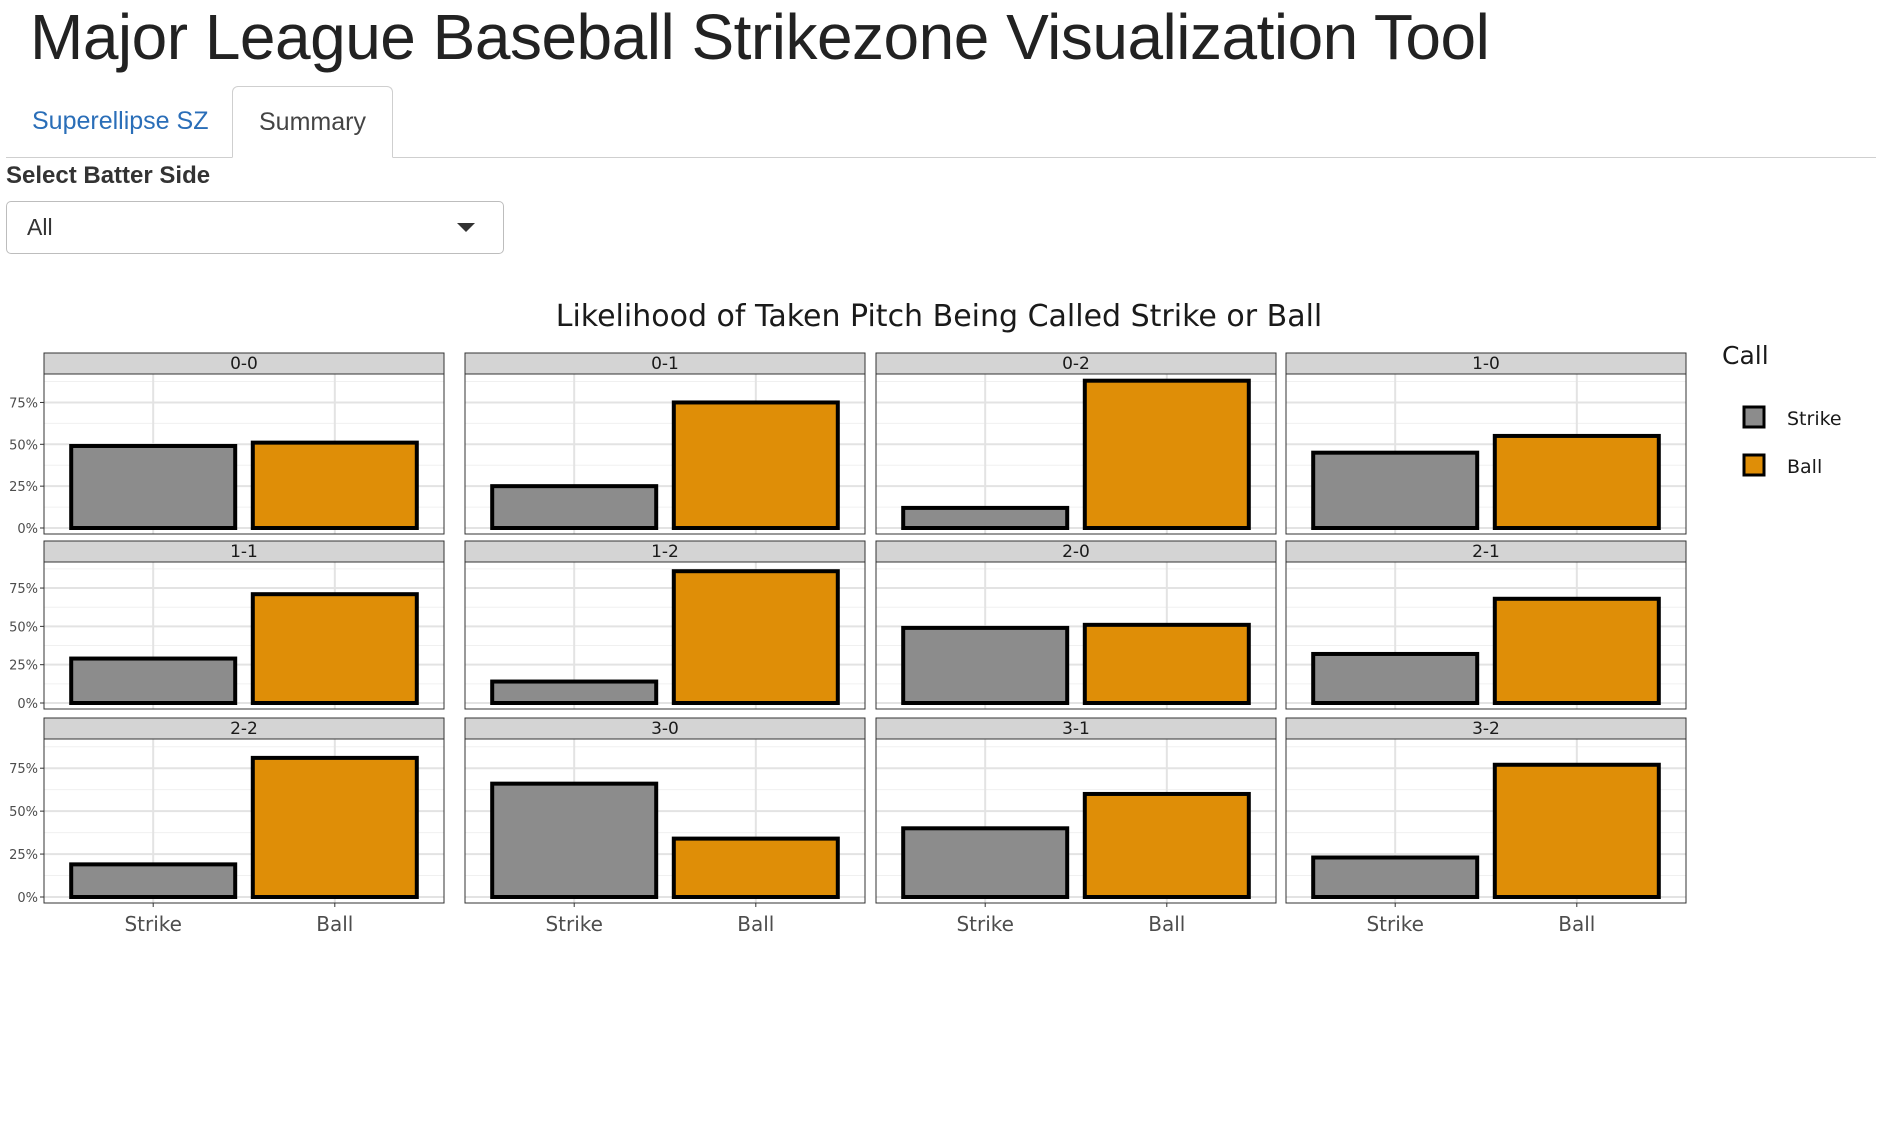  What do you see at coordinates (941, 122) in the screenshot?
I see `tab-bar: Superellipse SZ Summary` at bounding box center [941, 122].